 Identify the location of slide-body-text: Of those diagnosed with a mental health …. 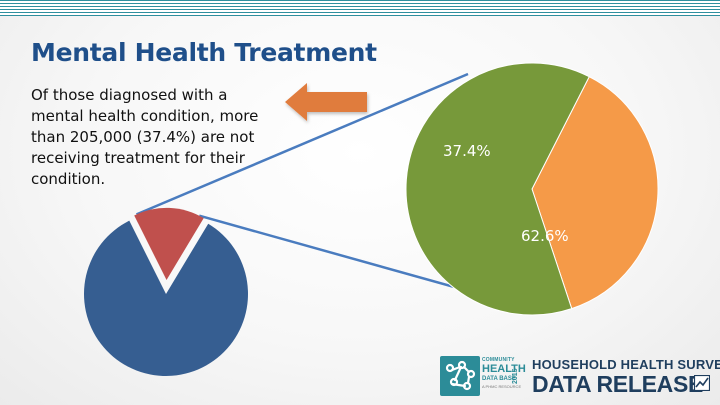
(145, 137).